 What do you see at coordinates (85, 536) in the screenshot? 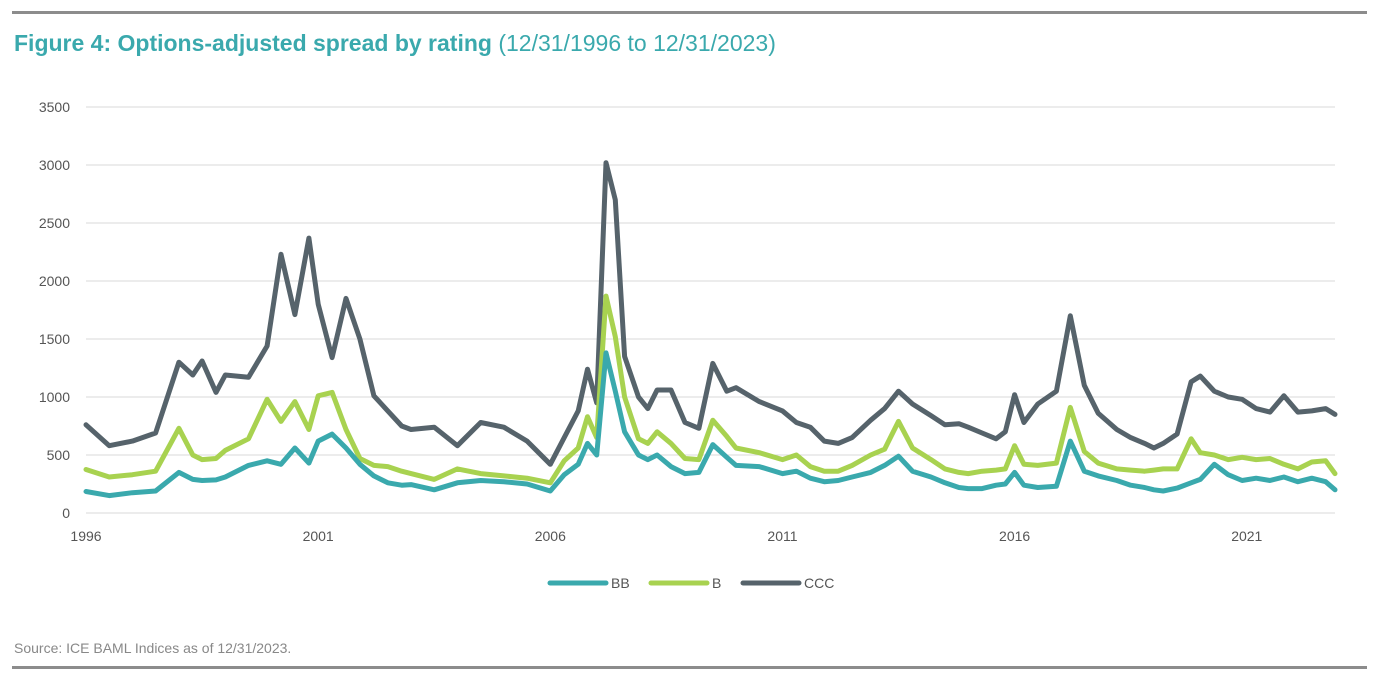
I see `x-tick-label: 1996` at bounding box center [85, 536].